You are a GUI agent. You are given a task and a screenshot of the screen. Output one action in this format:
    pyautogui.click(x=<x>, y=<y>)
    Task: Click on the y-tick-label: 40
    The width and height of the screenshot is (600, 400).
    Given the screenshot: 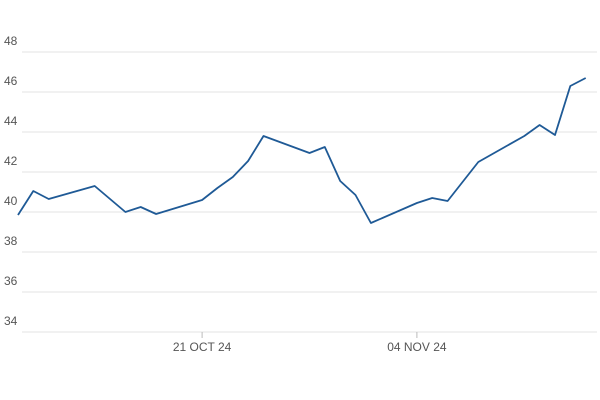 What is the action you would take?
    pyautogui.click(x=11, y=201)
    